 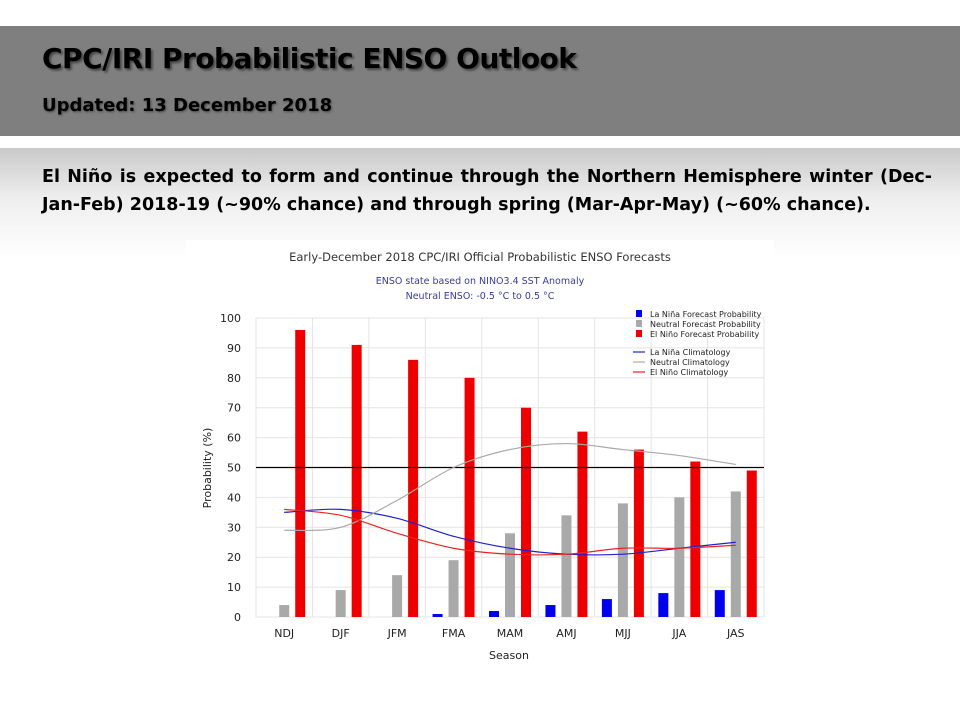 What do you see at coordinates (234, 378) in the screenshot?
I see `y-tick-label: 80` at bounding box center [234, 378].